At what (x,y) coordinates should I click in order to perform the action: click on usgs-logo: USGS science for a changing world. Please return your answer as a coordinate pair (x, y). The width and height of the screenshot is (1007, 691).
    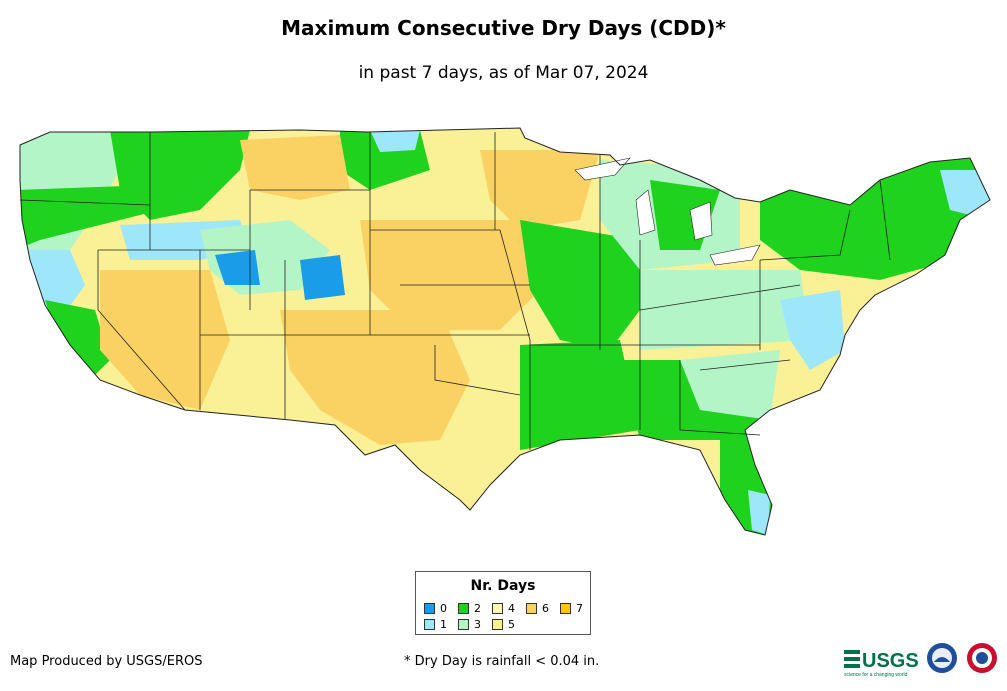
    Looking at the image, I should click on (881, 664).